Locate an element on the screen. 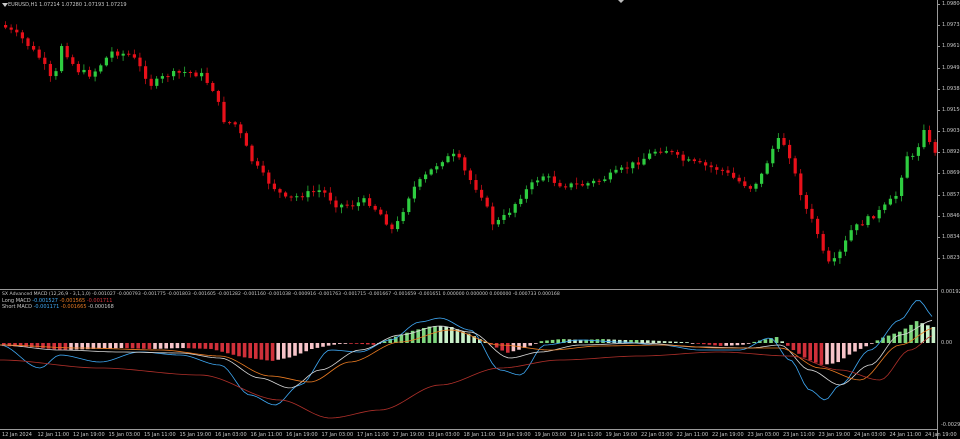 Image resolution: width=960 pixels, height=439 pixels. short-macd-label: Short MACD is located at coordinates (17, 307).